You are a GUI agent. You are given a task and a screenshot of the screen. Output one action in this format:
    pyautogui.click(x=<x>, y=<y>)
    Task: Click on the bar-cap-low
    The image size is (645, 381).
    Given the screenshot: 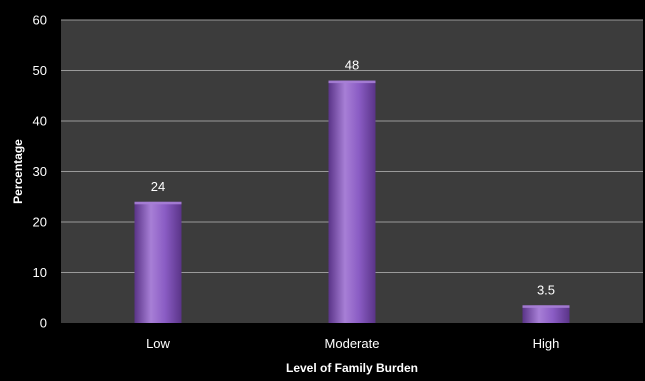 What is the action you would take?
    pyautogui.click(x=158, y=203)
    